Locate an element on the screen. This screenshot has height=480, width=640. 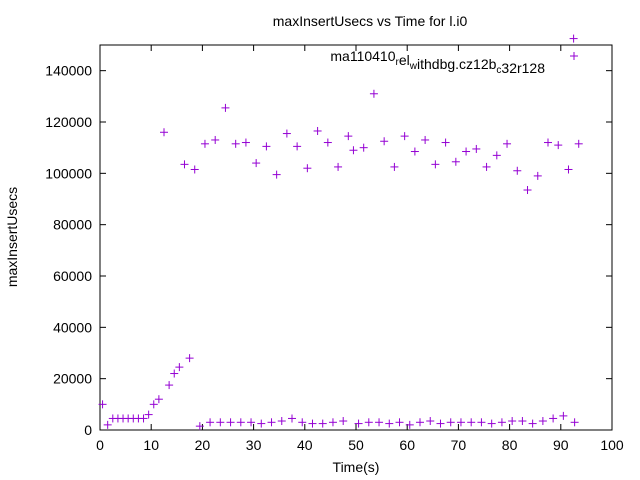
y-tick-label: 60000 is located at coordinates (72, 276).